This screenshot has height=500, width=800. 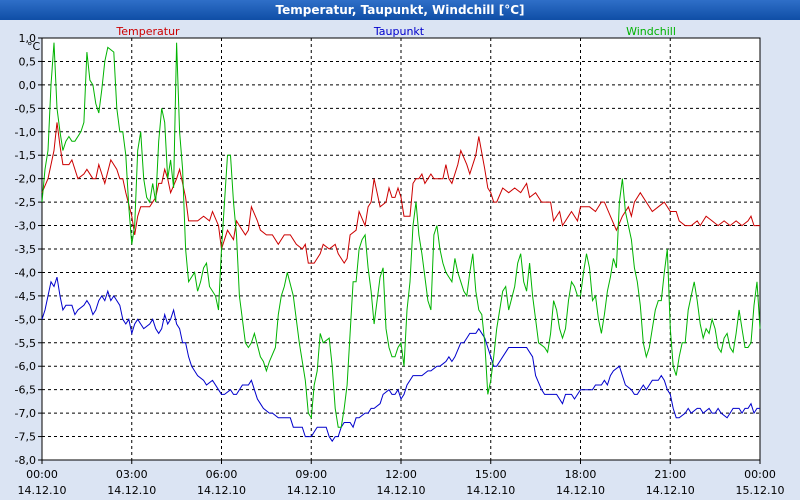 I want to click on x-tick-time: 06:00, so click(x=222, y=474).